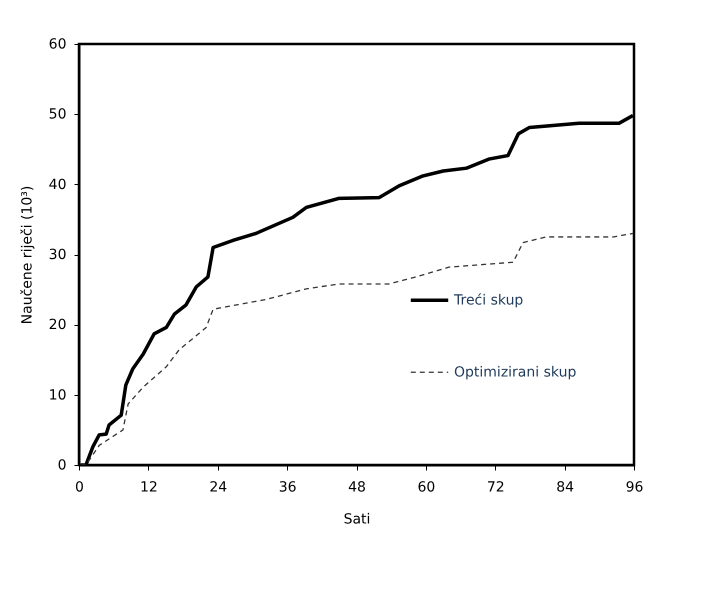 This screenshot has height=608, width=727. I want to click on legend-label: Optimizirani skup, so click(515, 372).